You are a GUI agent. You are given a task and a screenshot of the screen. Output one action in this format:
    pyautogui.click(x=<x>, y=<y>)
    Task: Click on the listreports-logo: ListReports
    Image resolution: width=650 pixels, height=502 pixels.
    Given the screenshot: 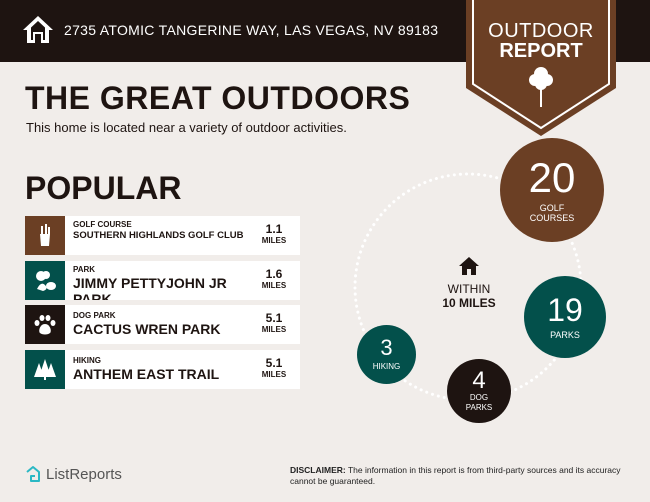 What is the action you would take?
    pyautogui.click(x=73, y=474)
    